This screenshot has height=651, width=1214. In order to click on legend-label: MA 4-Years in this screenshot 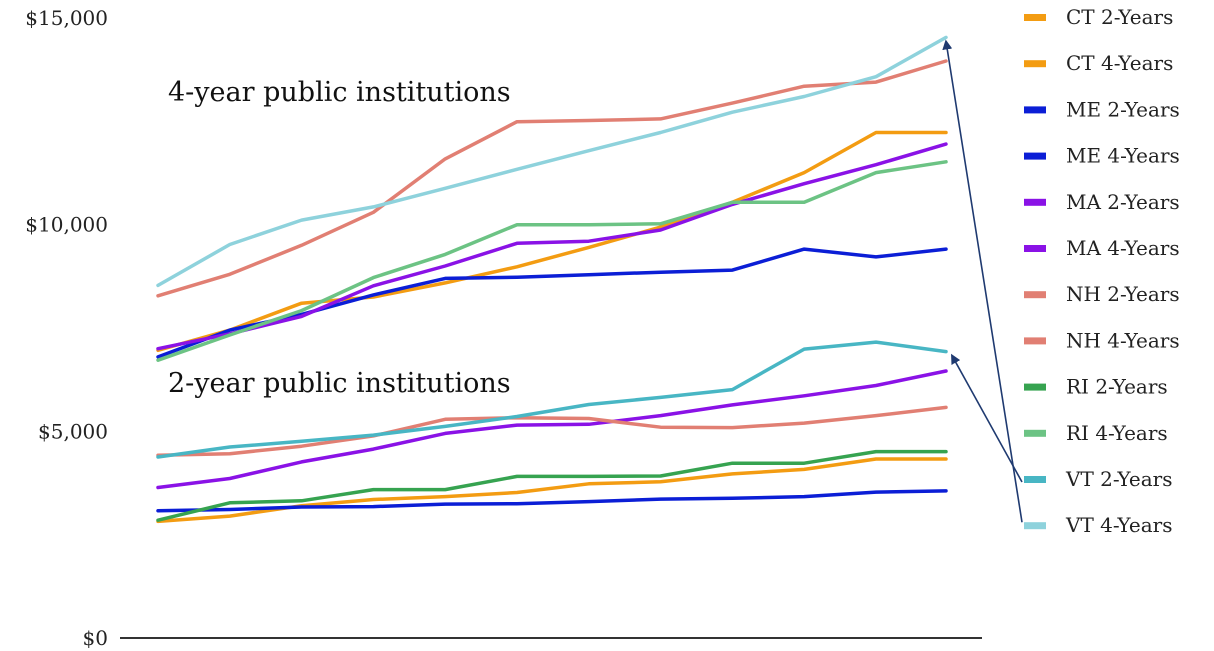, I will do `click(1123, 248)`.